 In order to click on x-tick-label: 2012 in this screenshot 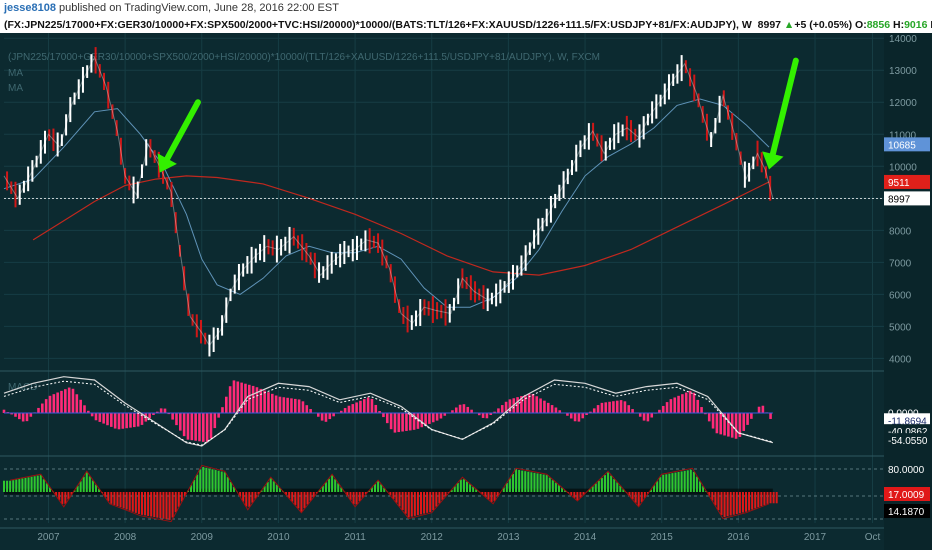, I will do `click(432, 537)`.